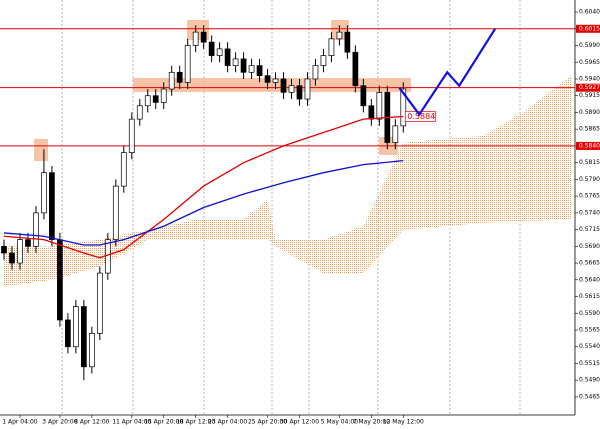  What do you see at coordinates (19, 422) in the screenshot?
I see `x-tick-label: 1 Apr 04:00` at bounding box center [19, 422].